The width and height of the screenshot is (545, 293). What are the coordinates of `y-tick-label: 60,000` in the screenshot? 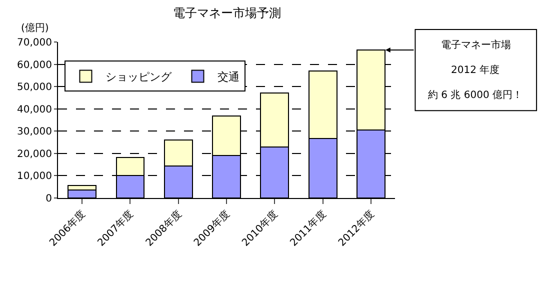 It's located at (34, 65).